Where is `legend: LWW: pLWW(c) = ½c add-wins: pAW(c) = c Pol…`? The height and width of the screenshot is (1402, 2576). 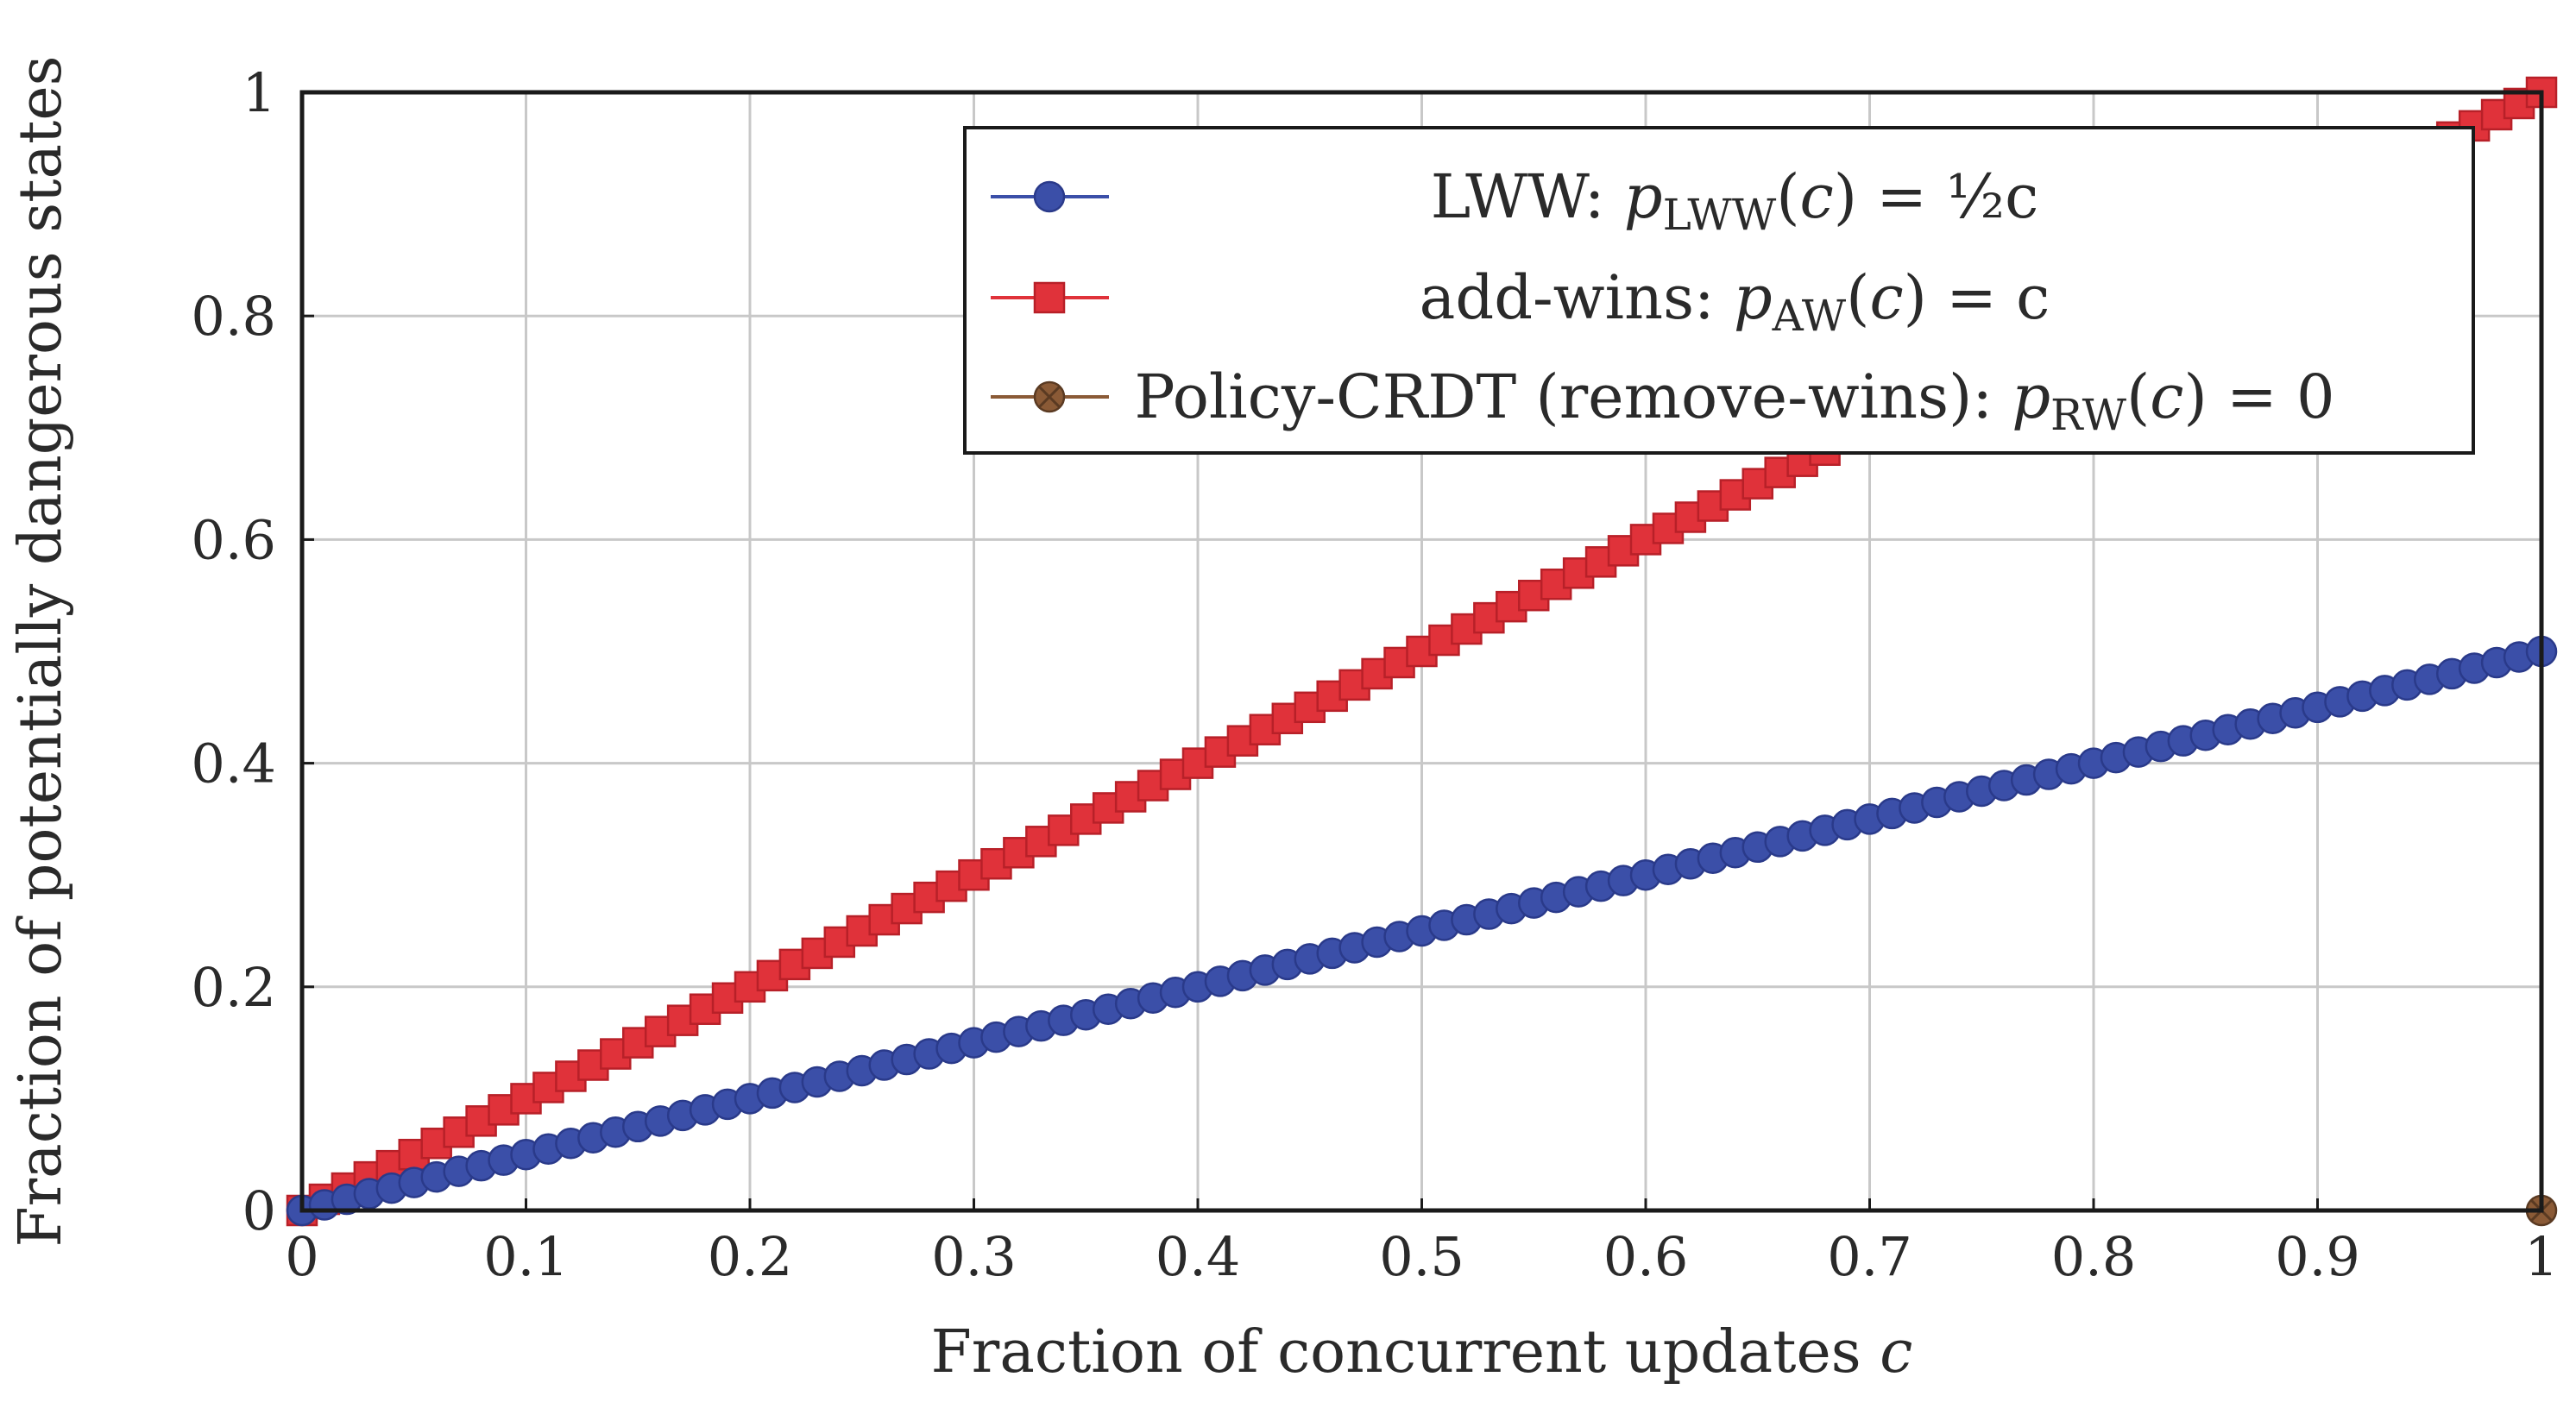 legend: LWW: pLWW(c) = ½c add-wins: pAW(c) = c Pol… is located at coordinates (1719, 290).